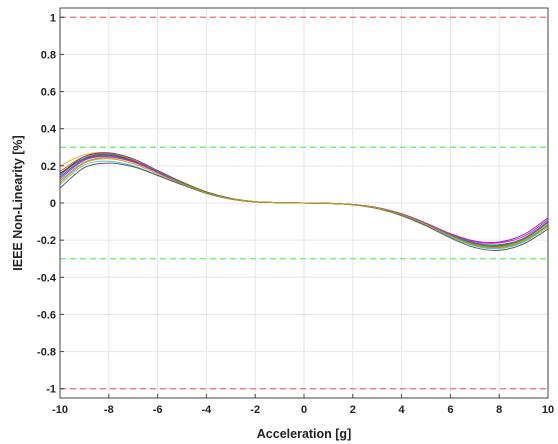 Image resolution: width=558 pixels, height=444 pixels. I want to click on y-tick-label: 0, so click(53, 204).